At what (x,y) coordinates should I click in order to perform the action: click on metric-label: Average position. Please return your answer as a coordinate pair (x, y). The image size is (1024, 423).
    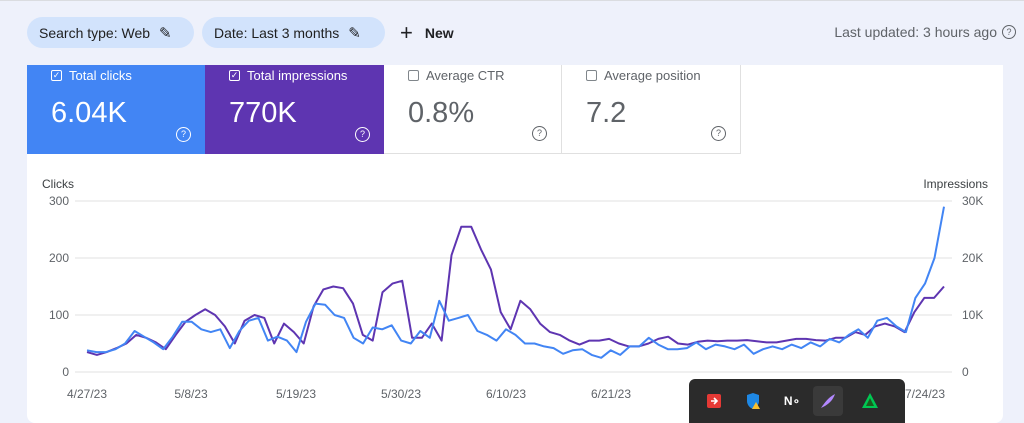
    Looking at the image, I should click on (652, 75).